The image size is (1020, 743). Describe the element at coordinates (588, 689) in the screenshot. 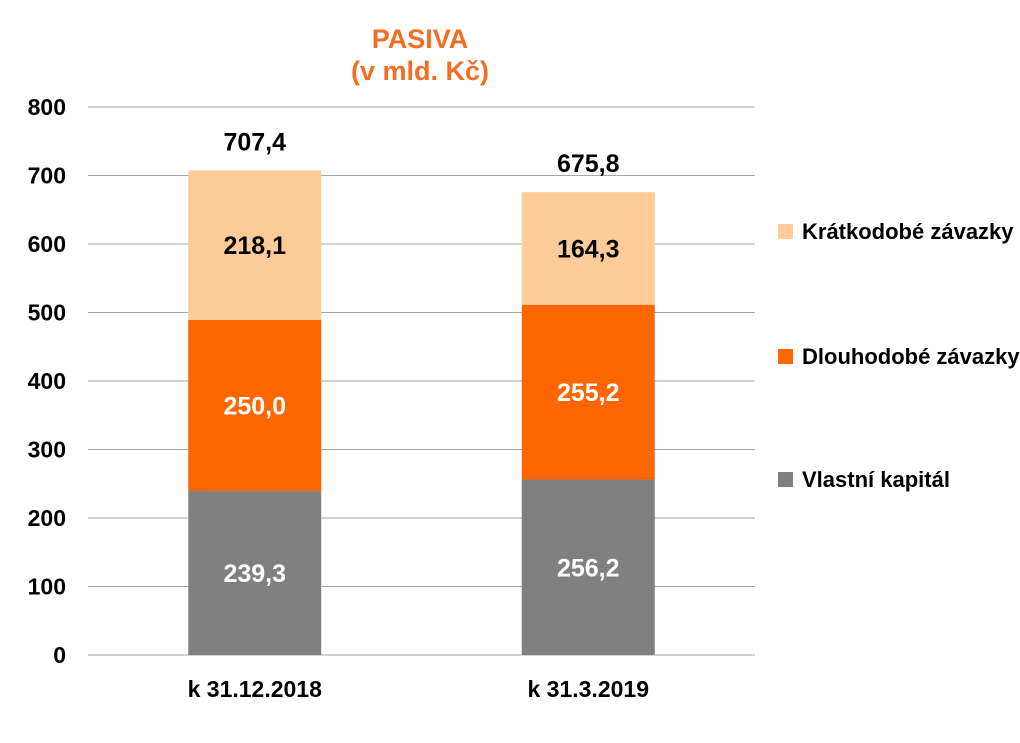

I see `x-tick-label: k 31.3.2019` at that location.